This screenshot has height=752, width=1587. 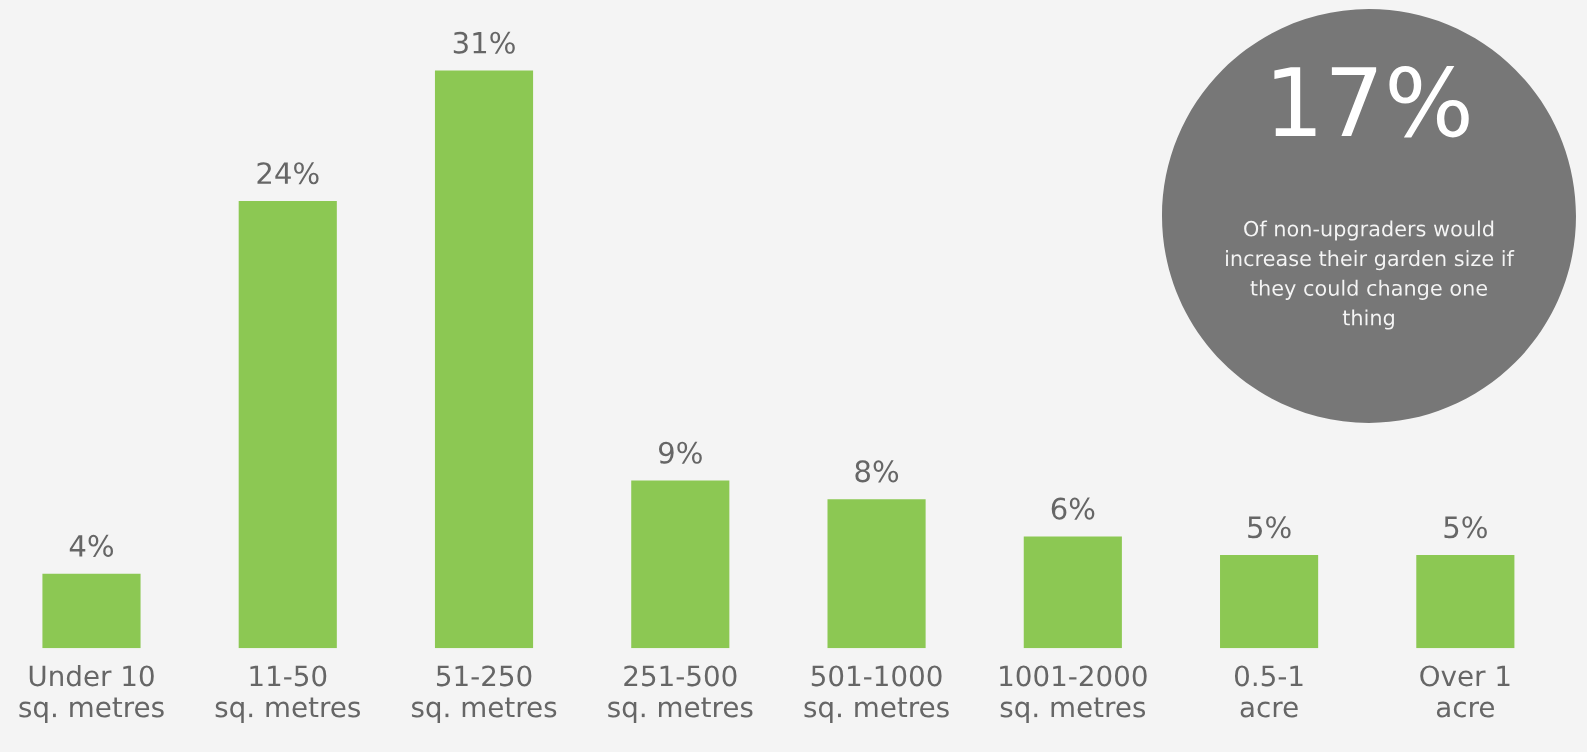 What do you see at coordinates (680, 452) in the screenshot?
I see `data-label: 9%` at bounding box center [680, 452].